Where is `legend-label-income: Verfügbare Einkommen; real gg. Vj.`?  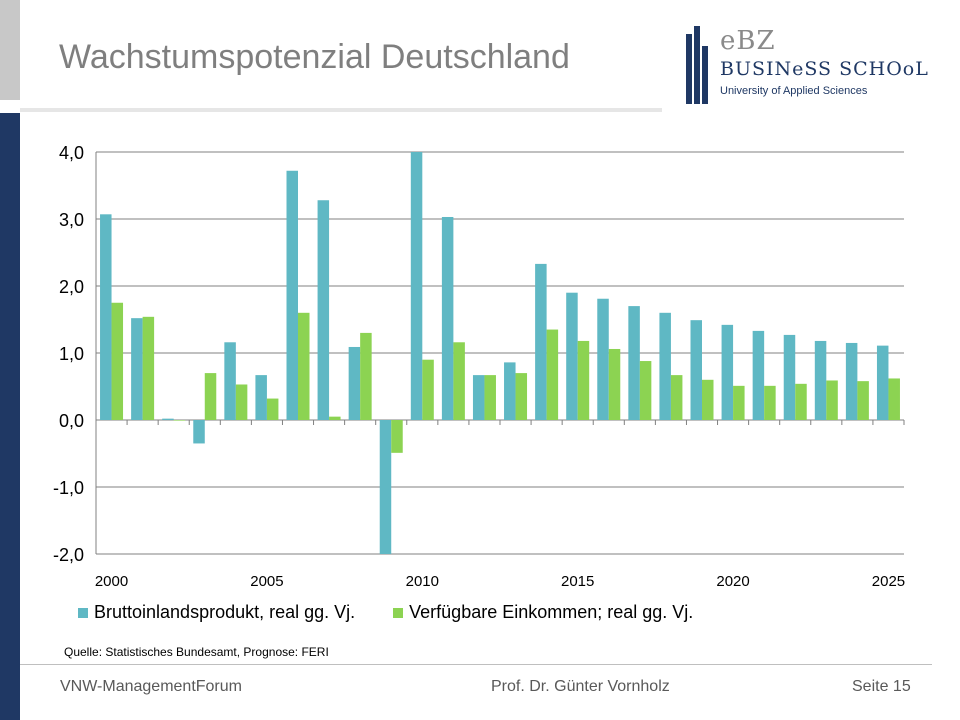 legend-label-income: Verfügbare Einkommen; real gg. Vj. is located at coordinates (551, 612).